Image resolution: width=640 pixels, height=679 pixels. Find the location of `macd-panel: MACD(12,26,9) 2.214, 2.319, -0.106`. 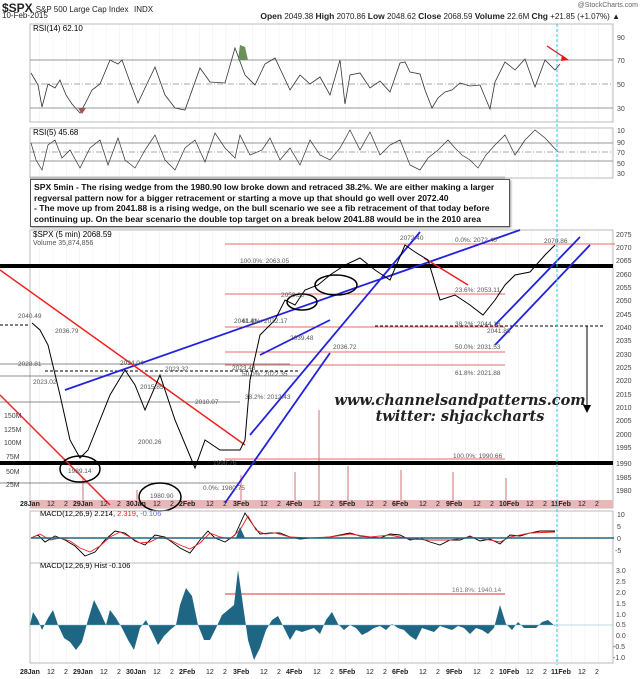

macd-panel: MACD(12,26,9) 2.214, 2.319, -0.106 is located at coordinates (321, 536).